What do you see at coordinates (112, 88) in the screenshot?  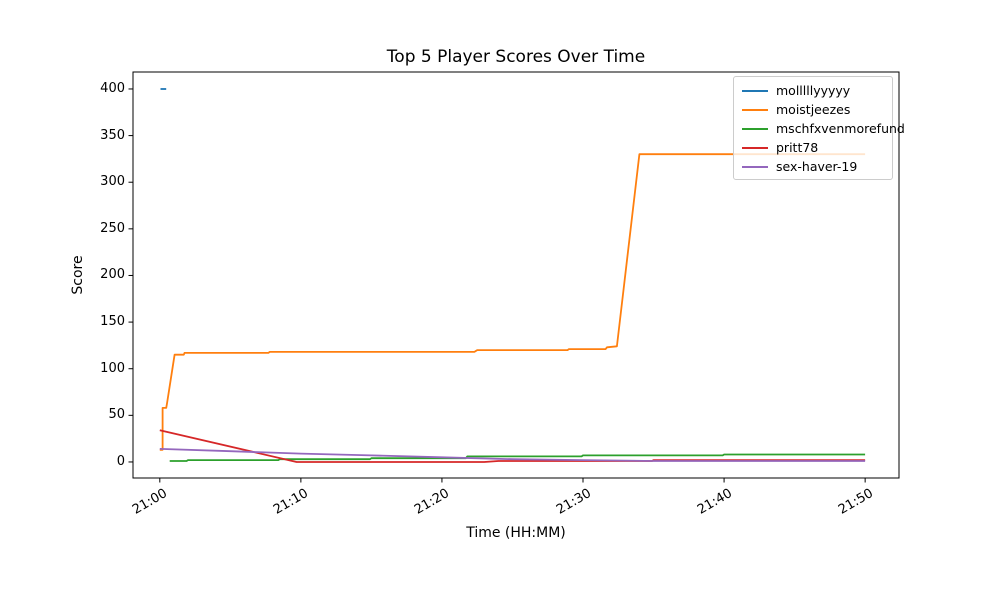 I see `y-tick-label: 400` at bounding box center [112, 88].